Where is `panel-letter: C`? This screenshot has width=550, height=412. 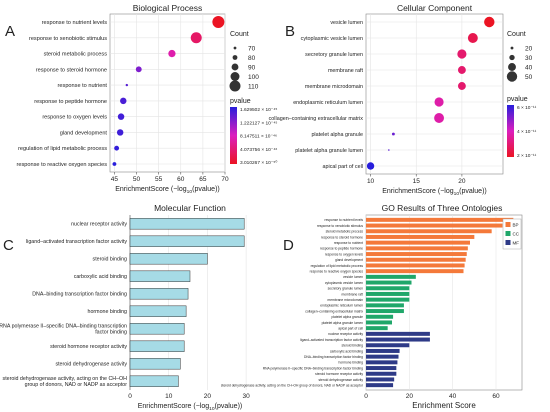
panel-letter: C is located at coordinates (8, 245).